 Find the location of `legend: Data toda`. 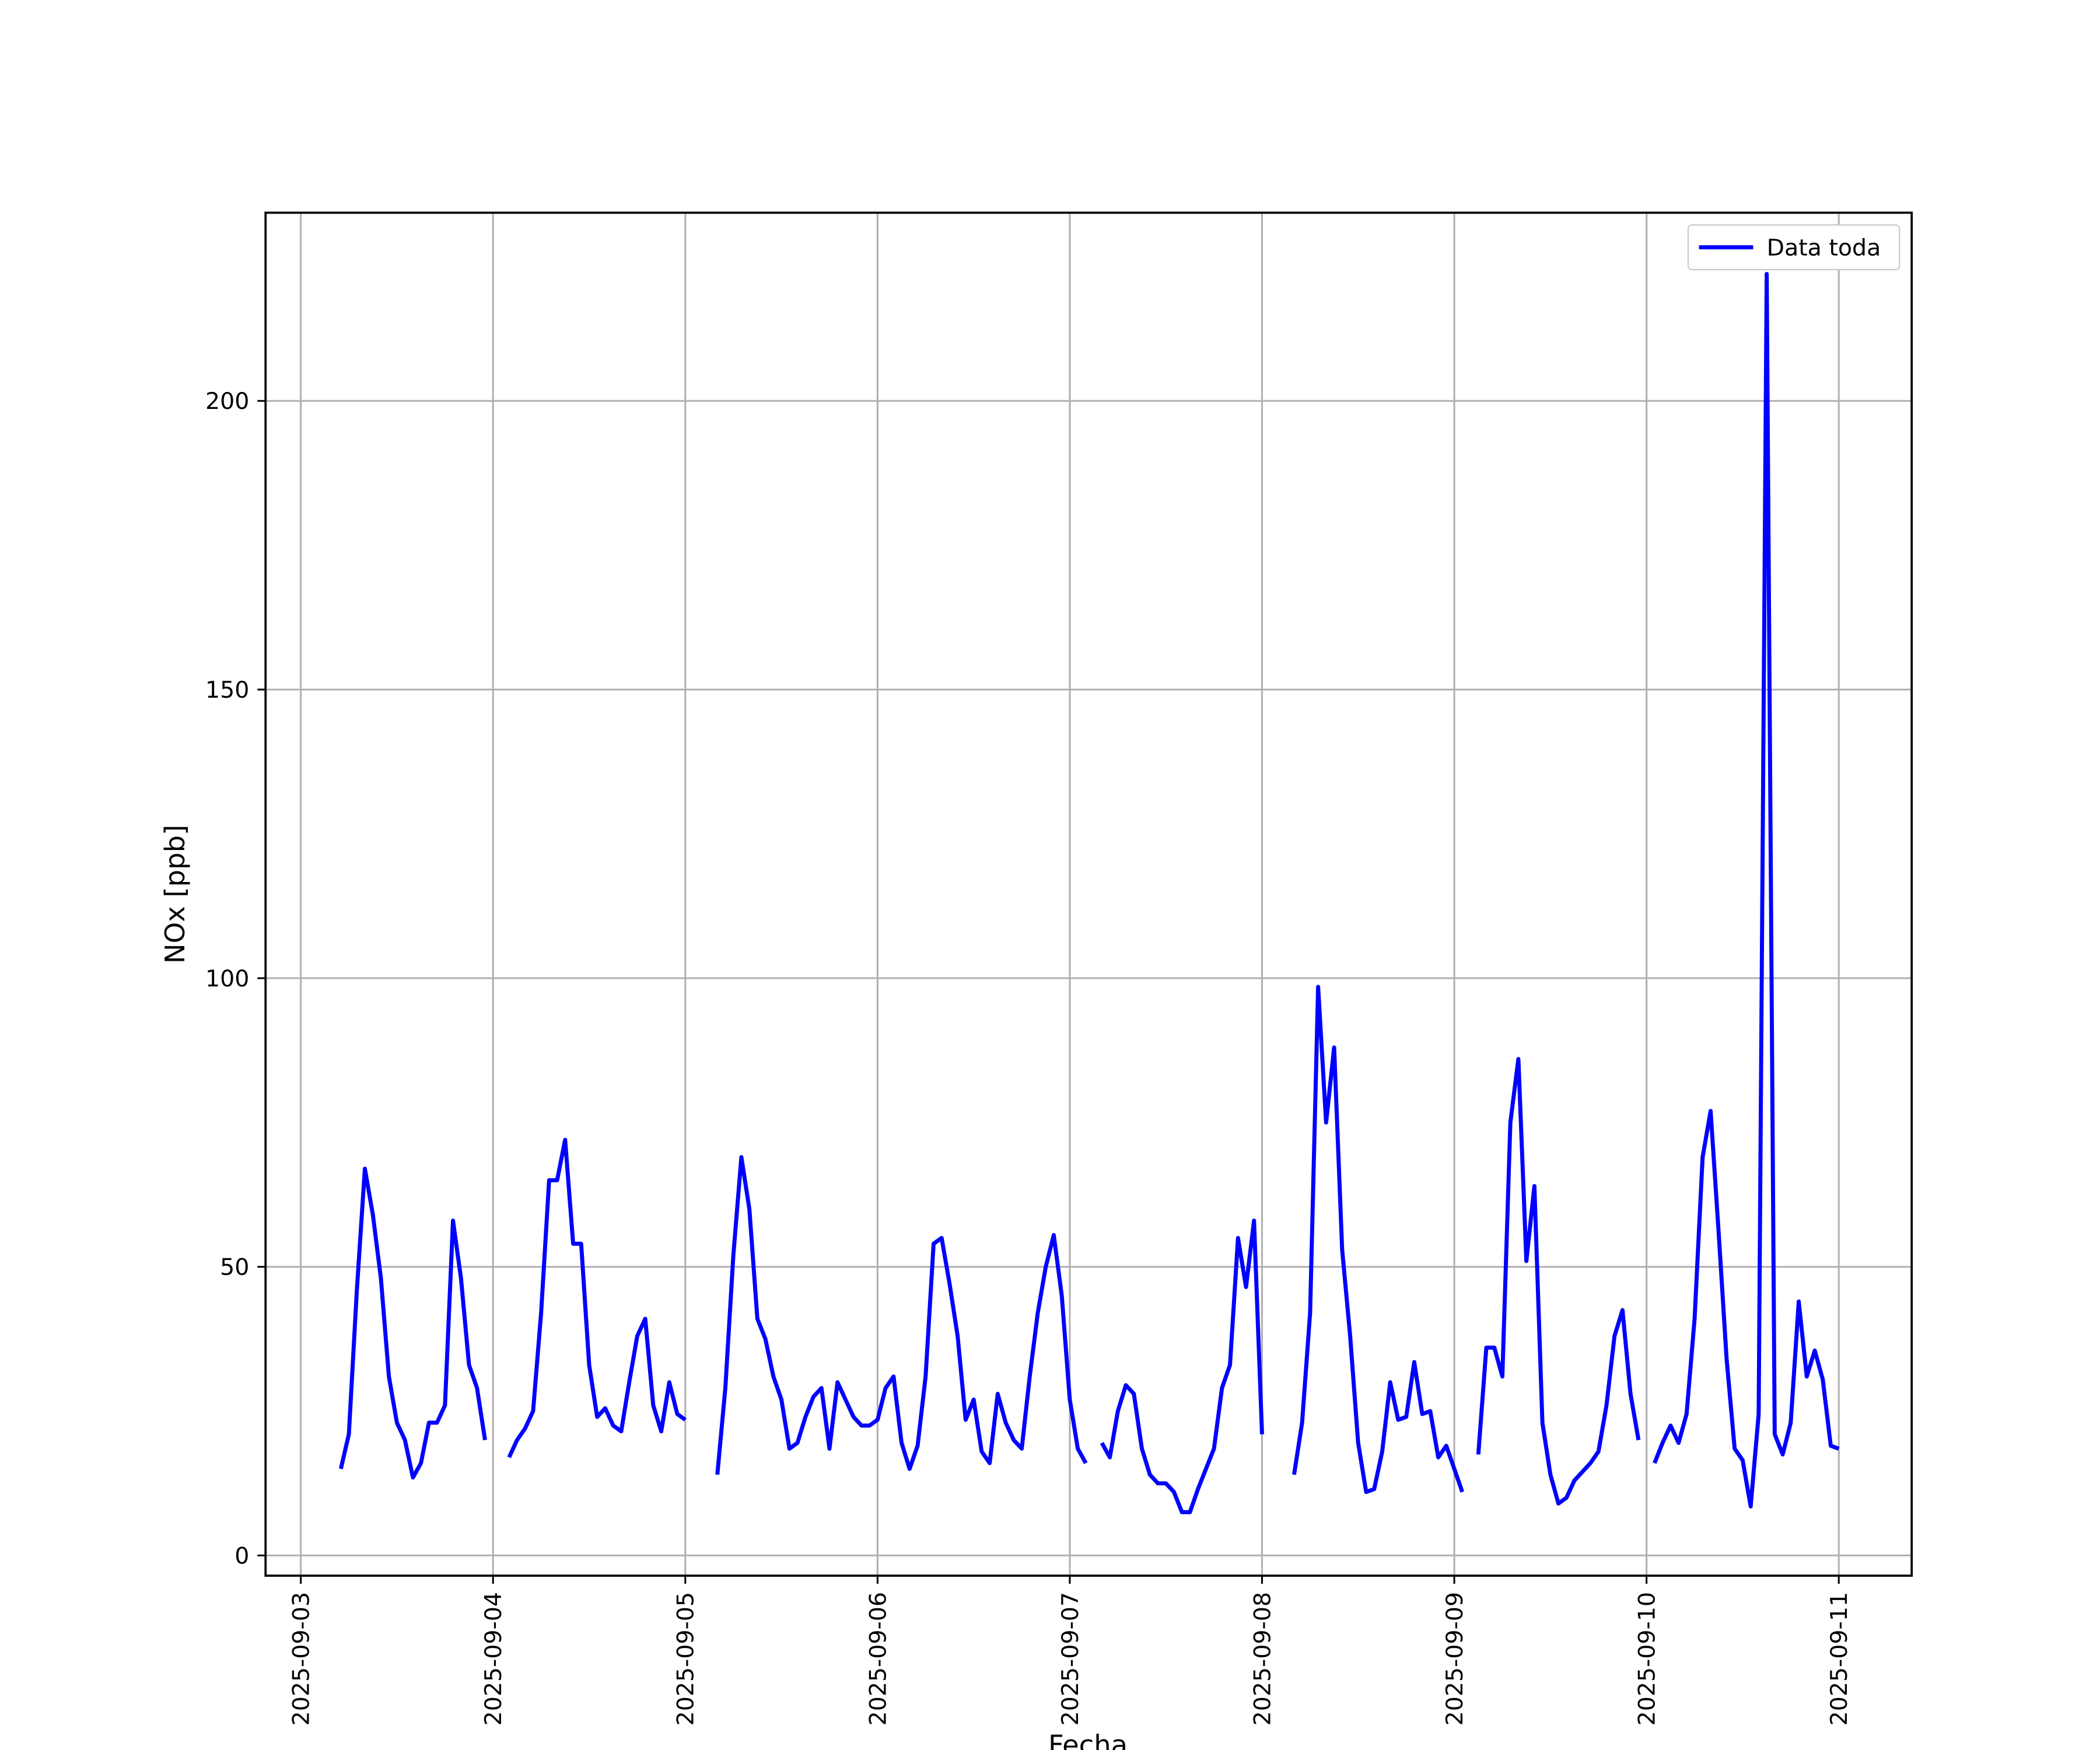

legend: Data toda is located at coordinates (1794, 247).